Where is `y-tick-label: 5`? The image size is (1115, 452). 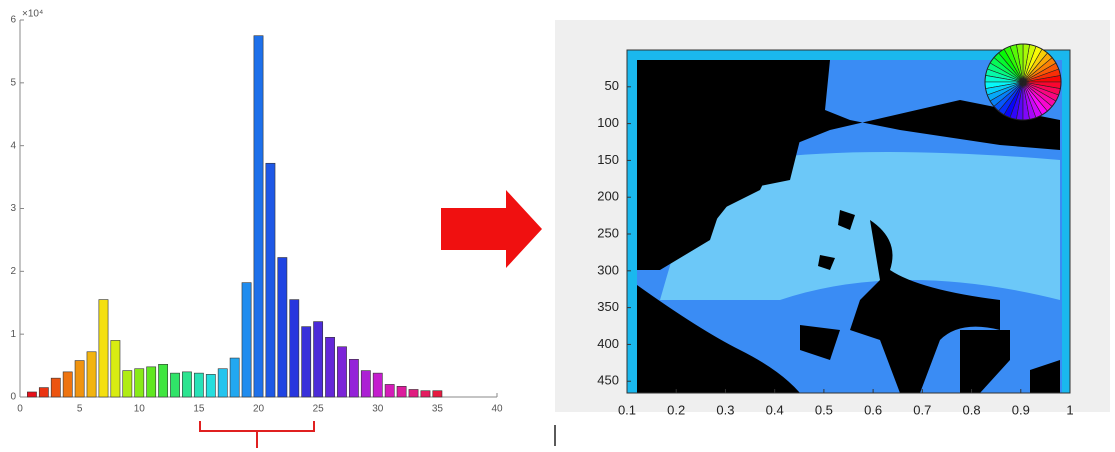
y-tick-label: 5 is located at coordinates (13, 82).